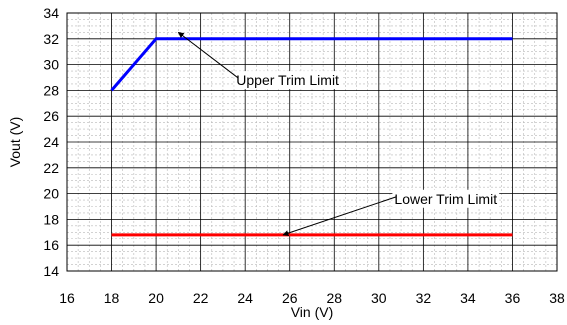 This screenshot has width=567, height=325. What do you see at coordinates (51, 219) in the screenshot?
I see `y-tick-label: 18` at bounding box center [51, 219].